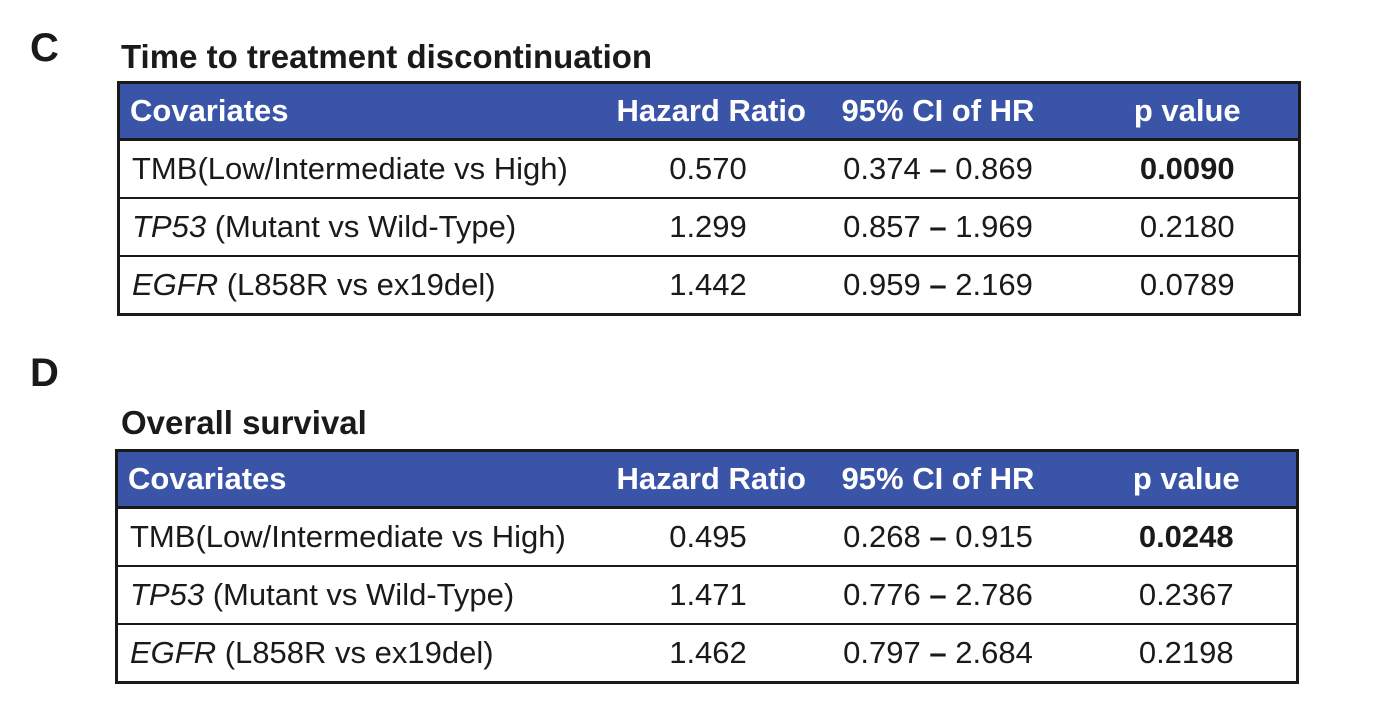 Image resolution: width=1386 pixels, height=708 pixels. I want to click on hazard-ratio-cell: 1.471, so click(708, 594).